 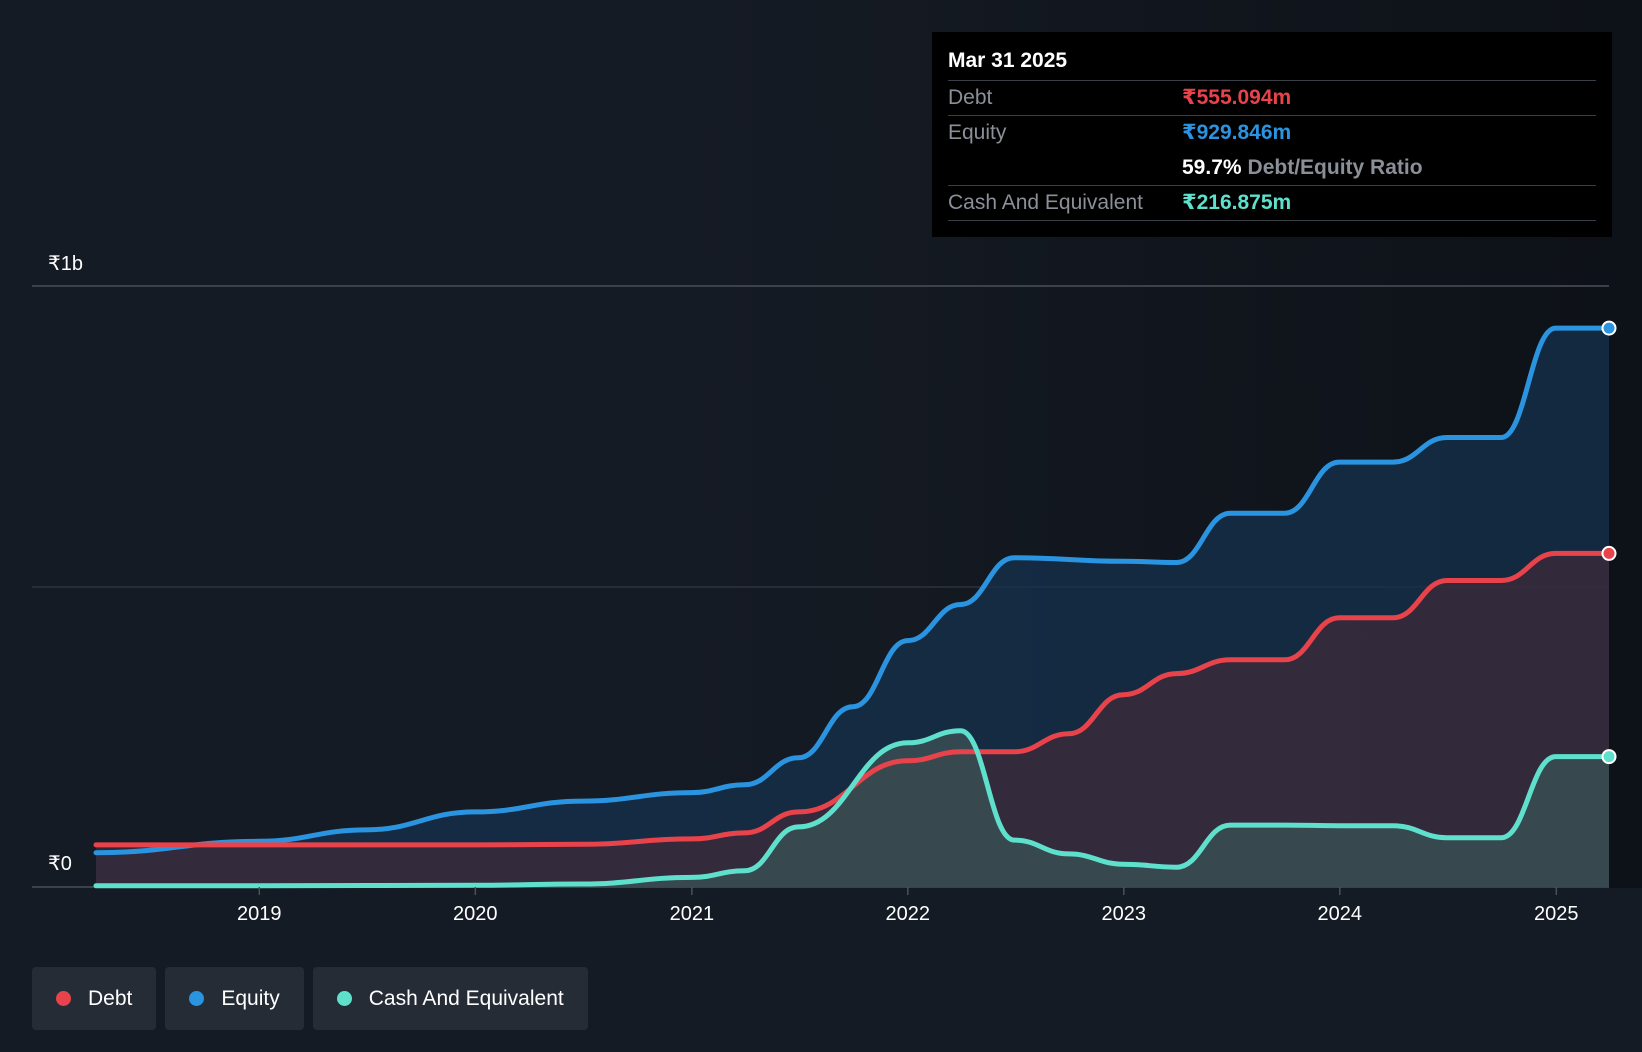 What do you see at coordinates (1237, 97) in the screenshot?
I see `tooltip-debt-value: ₹555.094m` at bounding box center [1237, 97].